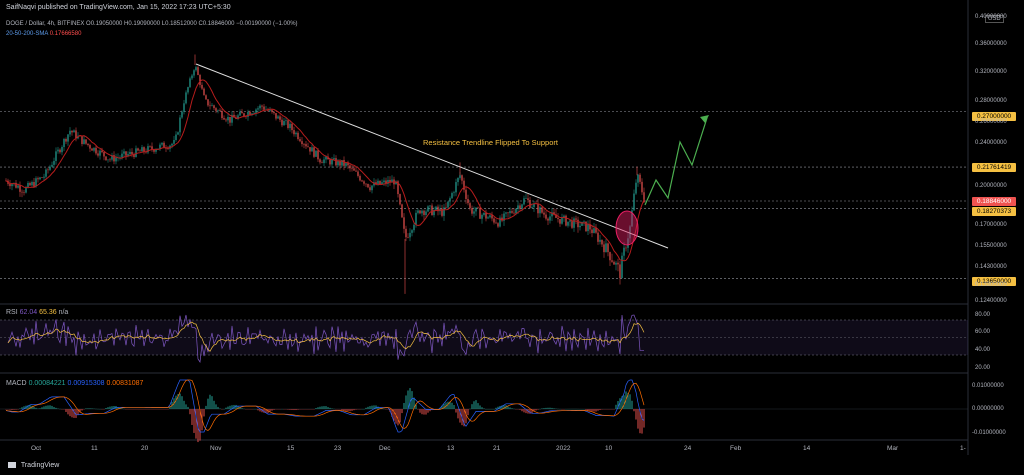 The width and height of the screenshot is (1024, 475). I want to click on price-level-badge: 0.27000000, so click(994, 116).